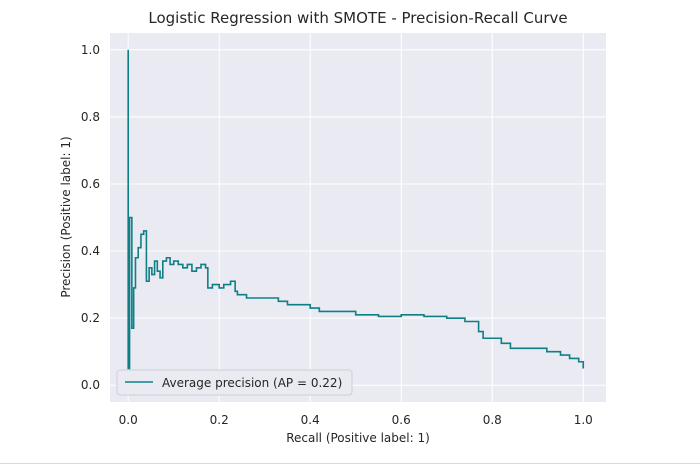  Describe the element at coordinates (401, 420) in the screenshot. I see `x-tick-label: 0.6` at that location.